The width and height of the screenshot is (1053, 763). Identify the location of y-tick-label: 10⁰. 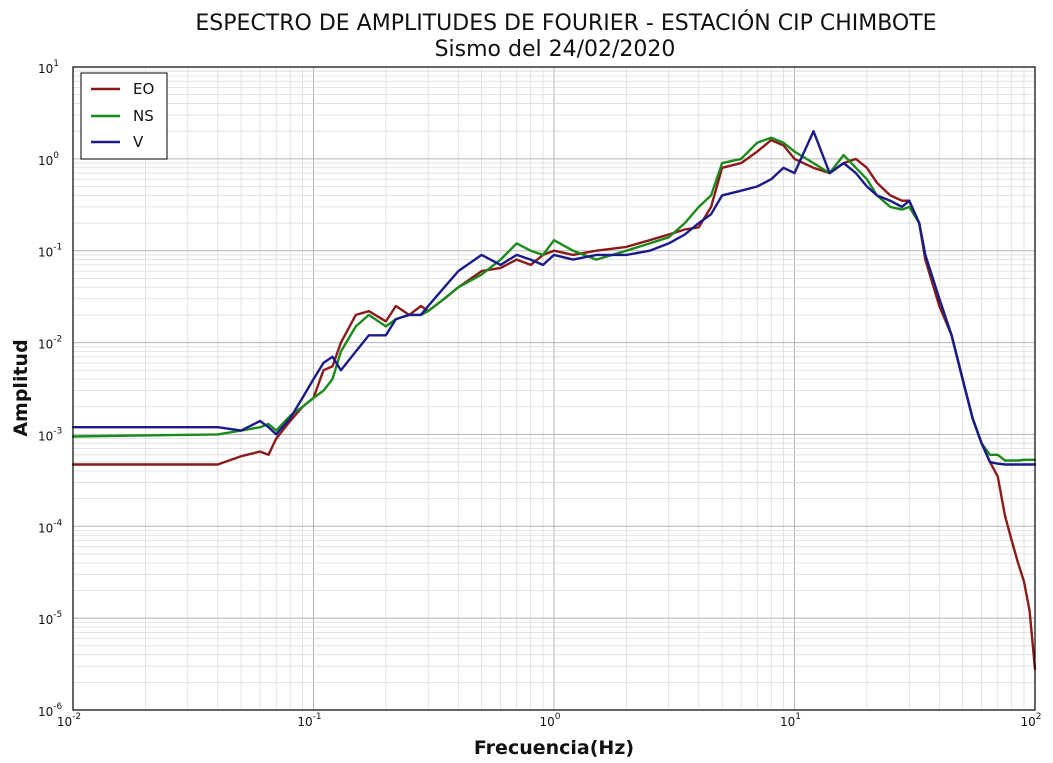
(48, 159).